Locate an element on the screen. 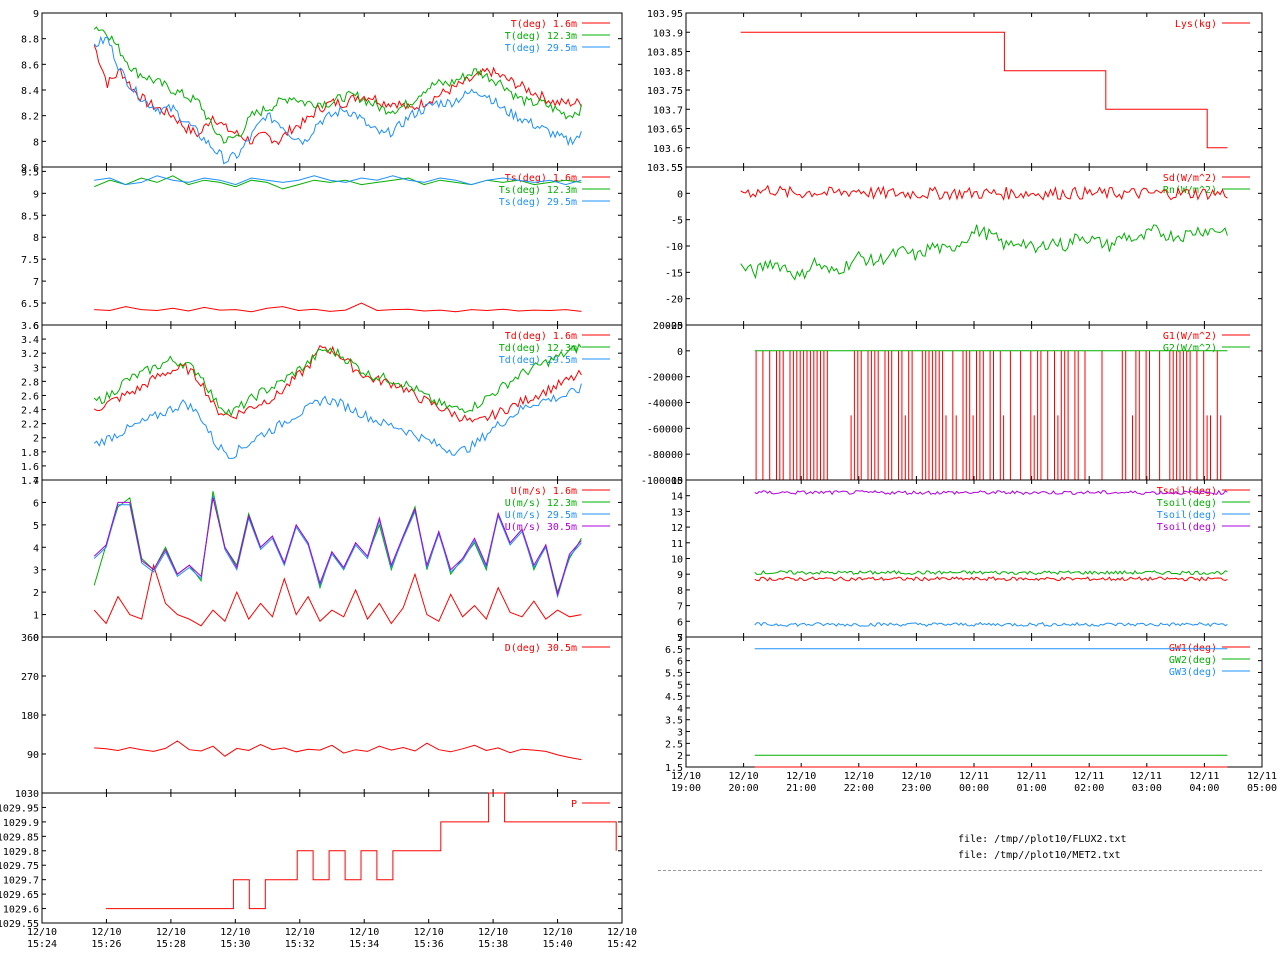 The image size is (1280, 960). legend-label: Td(deg) 1.6m is located at coordinates (541, 336).